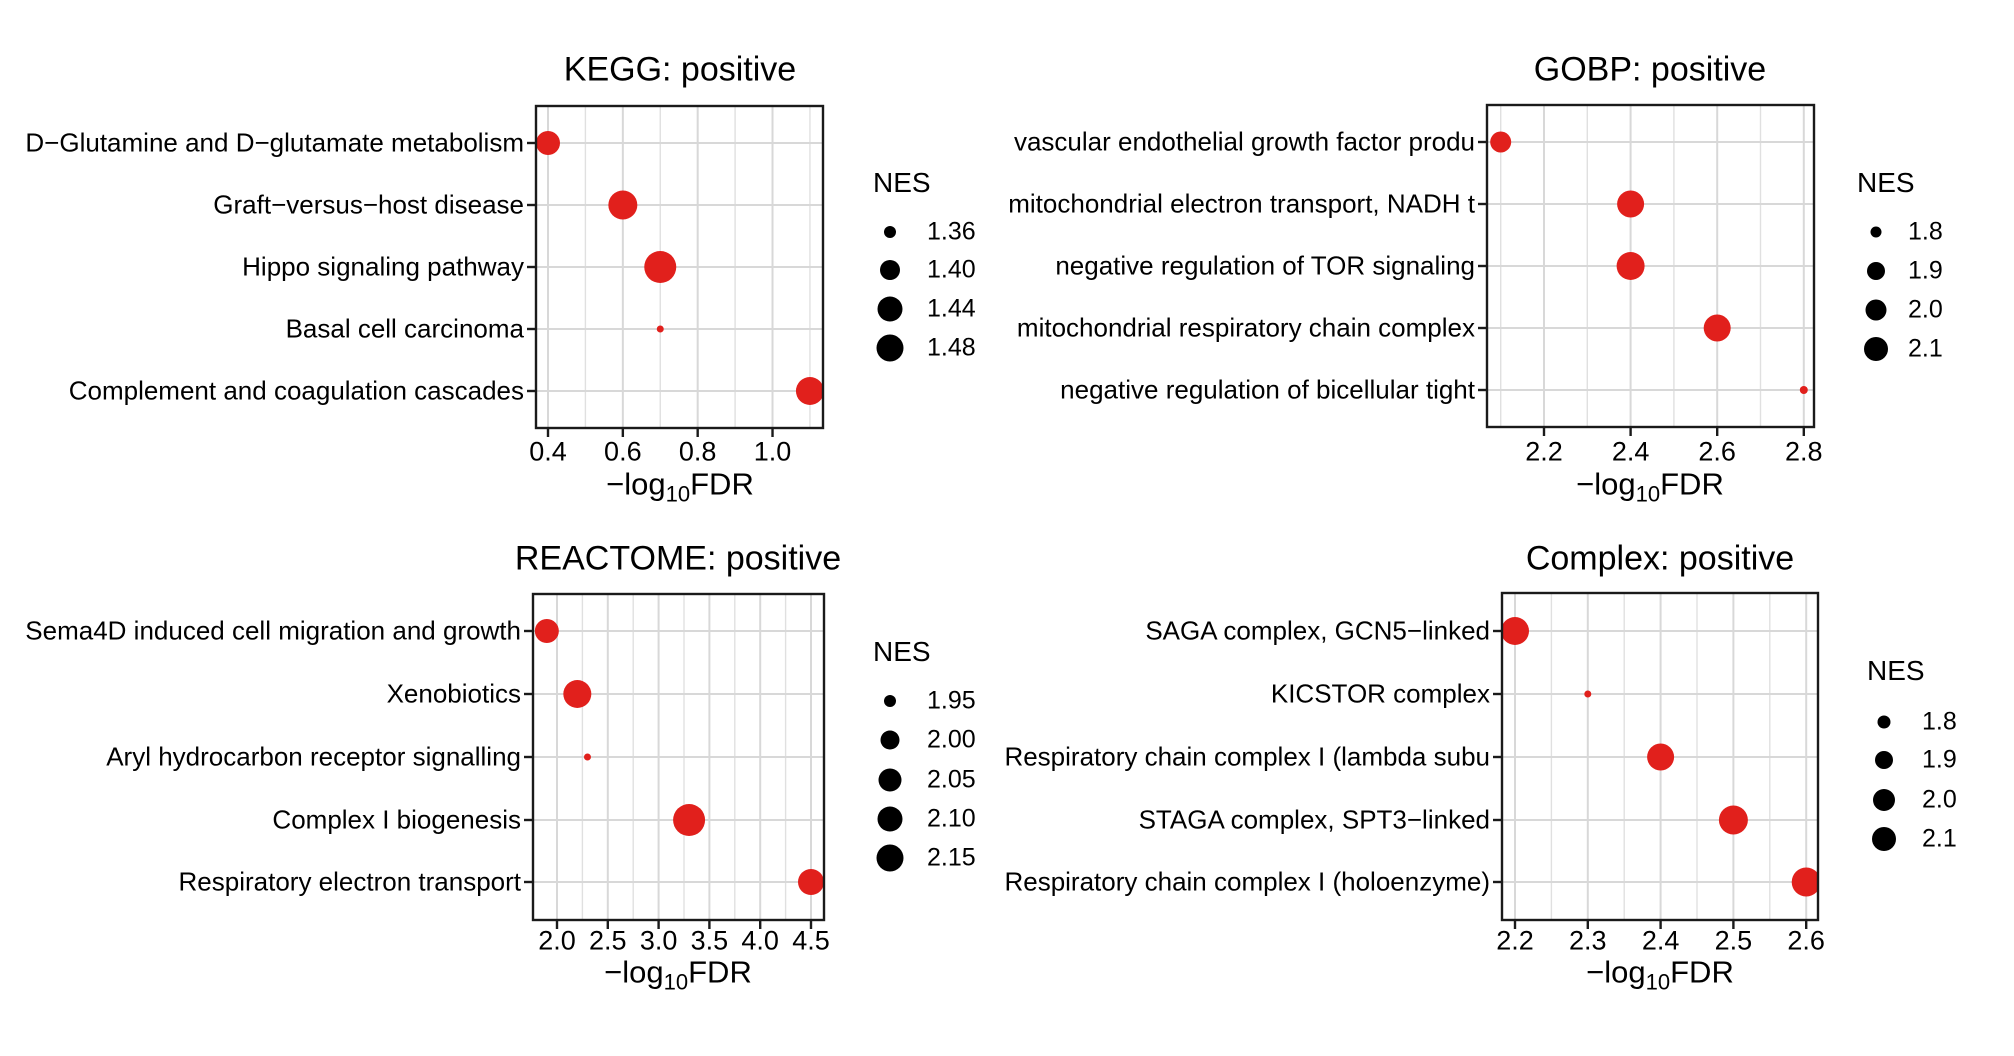  I want to click on x-tick-label-kegg-3: 1.0, so click(772, 451).